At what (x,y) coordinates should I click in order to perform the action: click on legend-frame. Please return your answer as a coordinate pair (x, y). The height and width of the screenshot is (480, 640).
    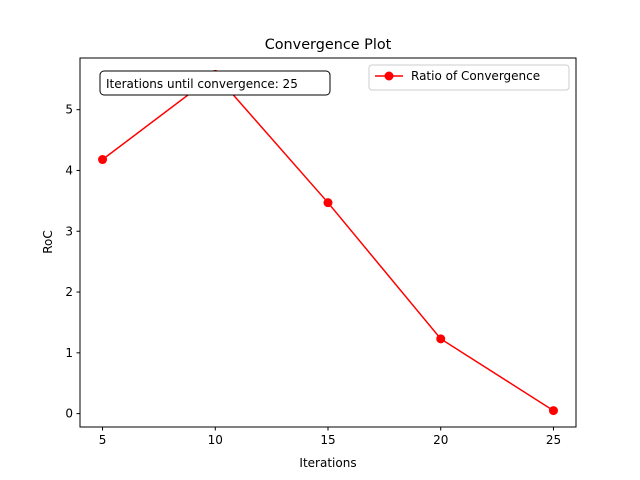
    Looking at the image, I should click on (469, 77).